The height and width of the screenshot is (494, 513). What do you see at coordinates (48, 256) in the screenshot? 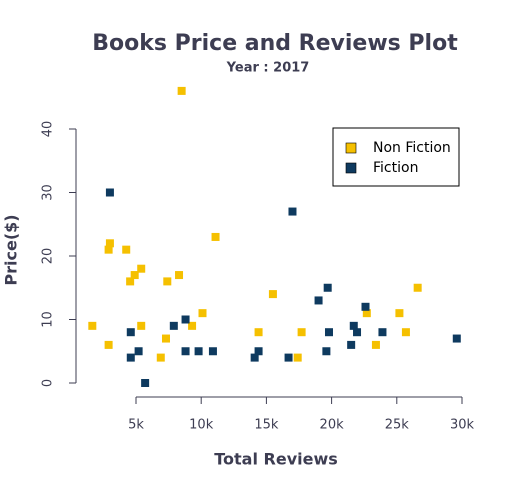
I see `y-tick-label: 20` at bounding box center [48, 256].